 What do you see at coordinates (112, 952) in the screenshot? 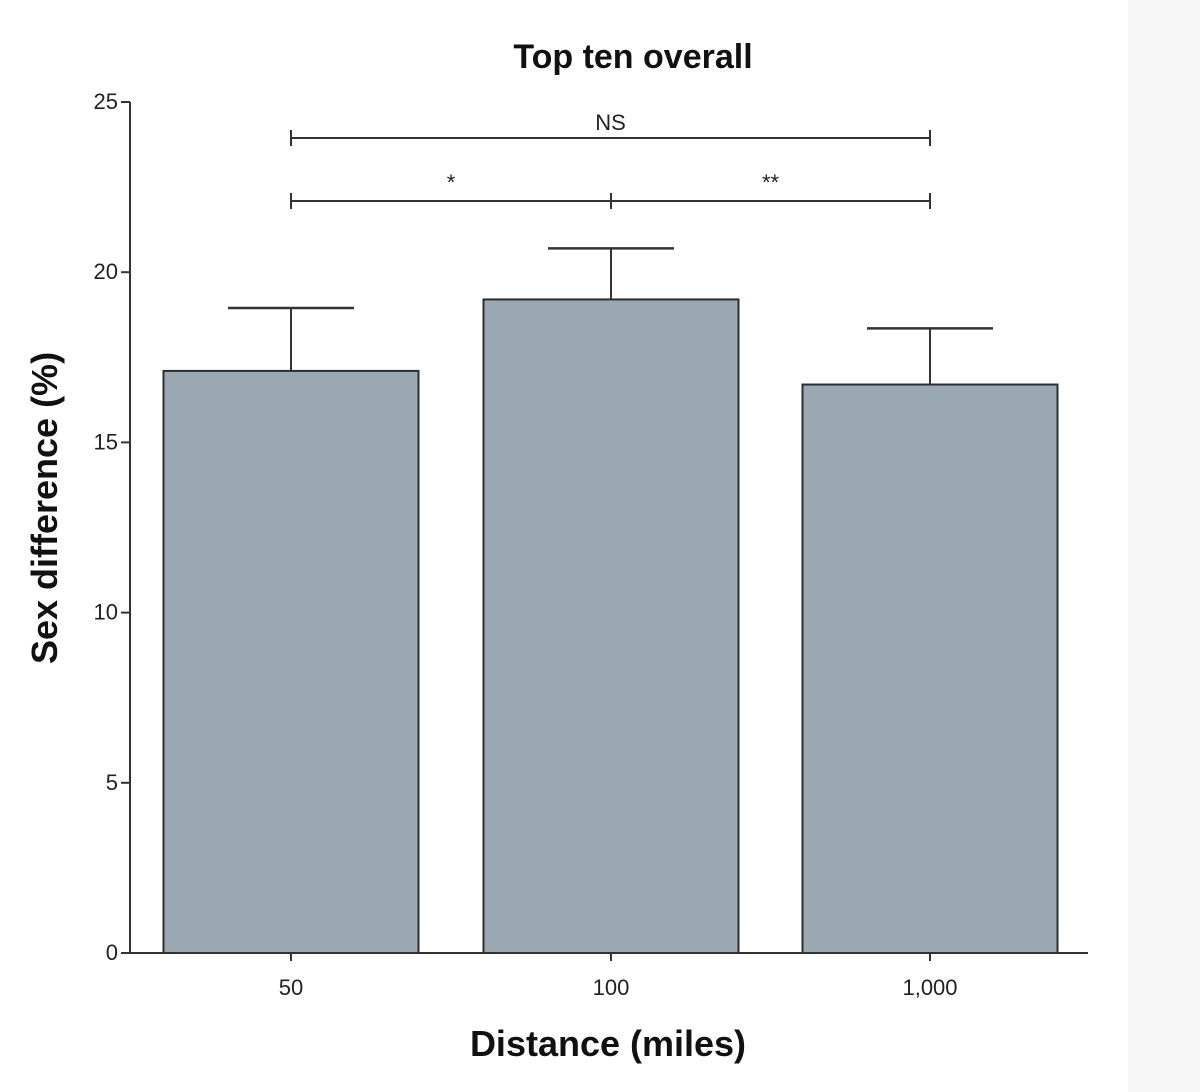
I see `y-tick-label: 0` at bounding box center [112, 952].